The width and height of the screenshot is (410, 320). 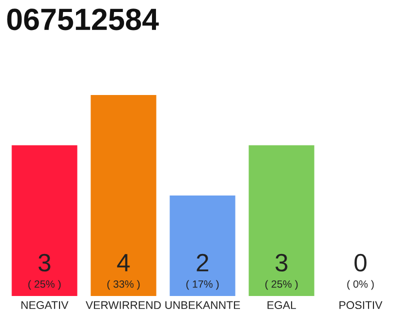 What do you see at coordinates (83, 19) in the screenshot?
I see `chart-title: 067512584` at bounding box center [83, 19].